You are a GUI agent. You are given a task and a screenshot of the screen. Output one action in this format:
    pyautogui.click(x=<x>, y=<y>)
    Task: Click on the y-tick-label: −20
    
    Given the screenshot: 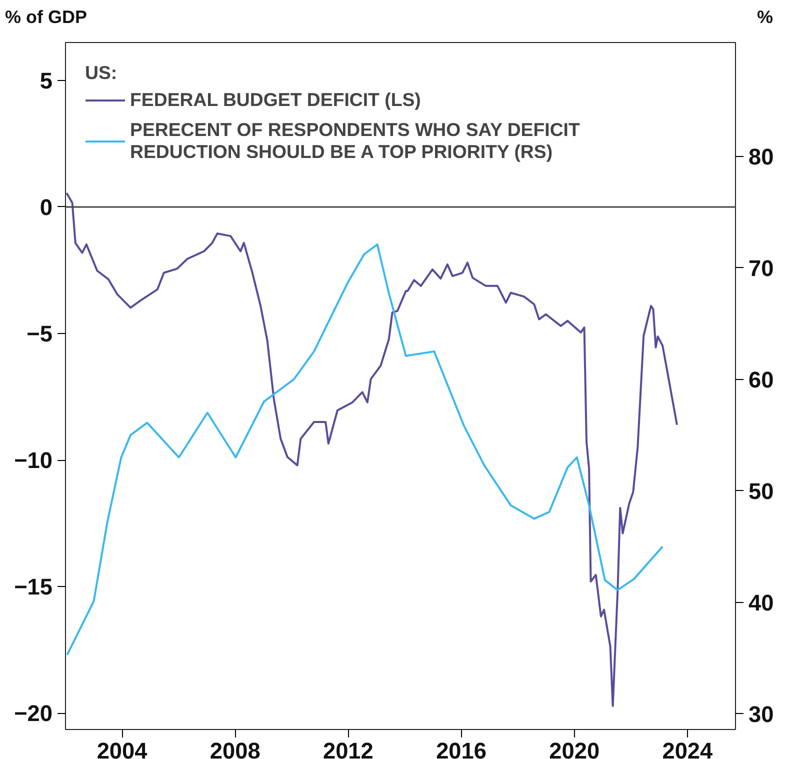 What is the action you would take?
    pyautogui.click(x=33, y=713)
    